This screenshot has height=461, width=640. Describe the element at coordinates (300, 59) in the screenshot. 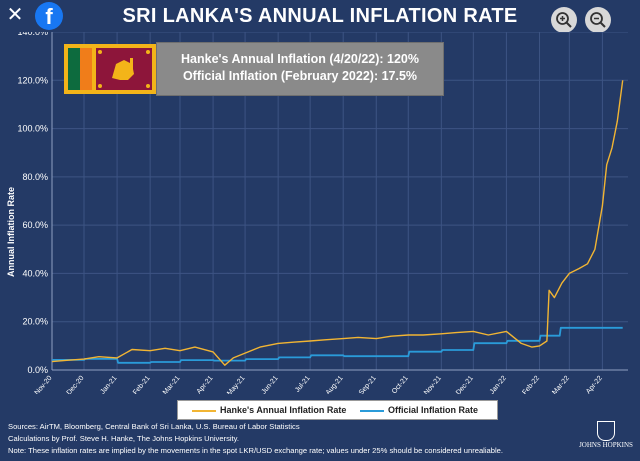

I see `info-hanke: Hanke's Annual Inflation (4/20/22): 120%` at that location.